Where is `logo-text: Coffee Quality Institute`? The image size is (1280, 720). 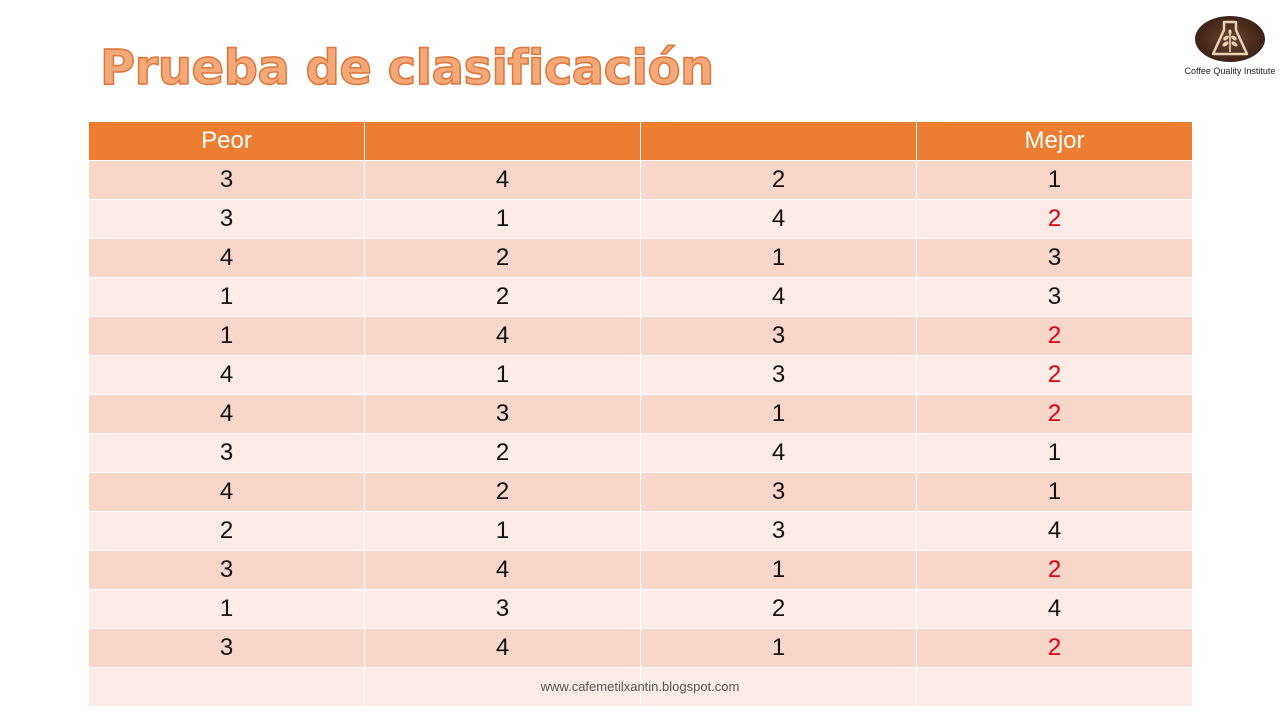
logo-text: Coffee Quality Institute is located at coordinates (1230, 71).